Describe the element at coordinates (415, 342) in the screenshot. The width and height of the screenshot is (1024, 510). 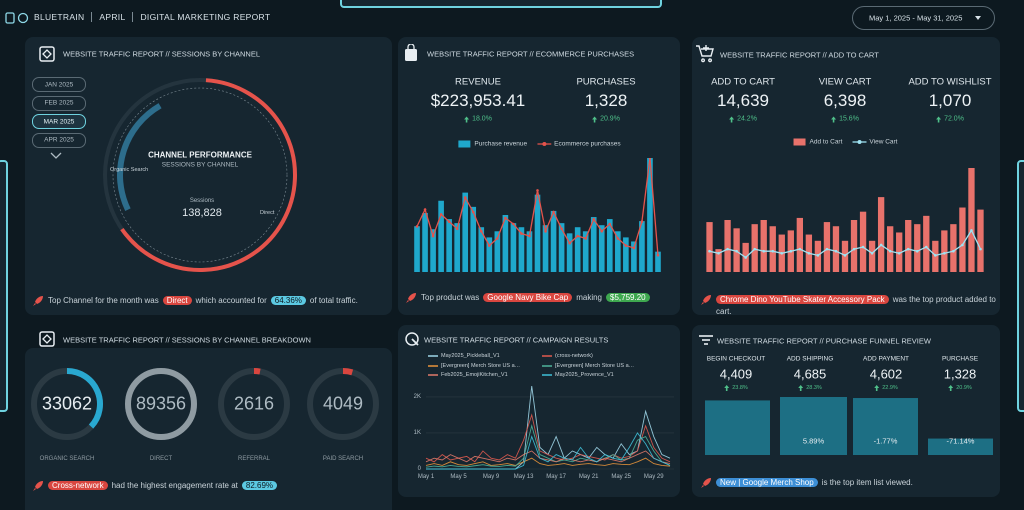
I see `pointer` at that location.